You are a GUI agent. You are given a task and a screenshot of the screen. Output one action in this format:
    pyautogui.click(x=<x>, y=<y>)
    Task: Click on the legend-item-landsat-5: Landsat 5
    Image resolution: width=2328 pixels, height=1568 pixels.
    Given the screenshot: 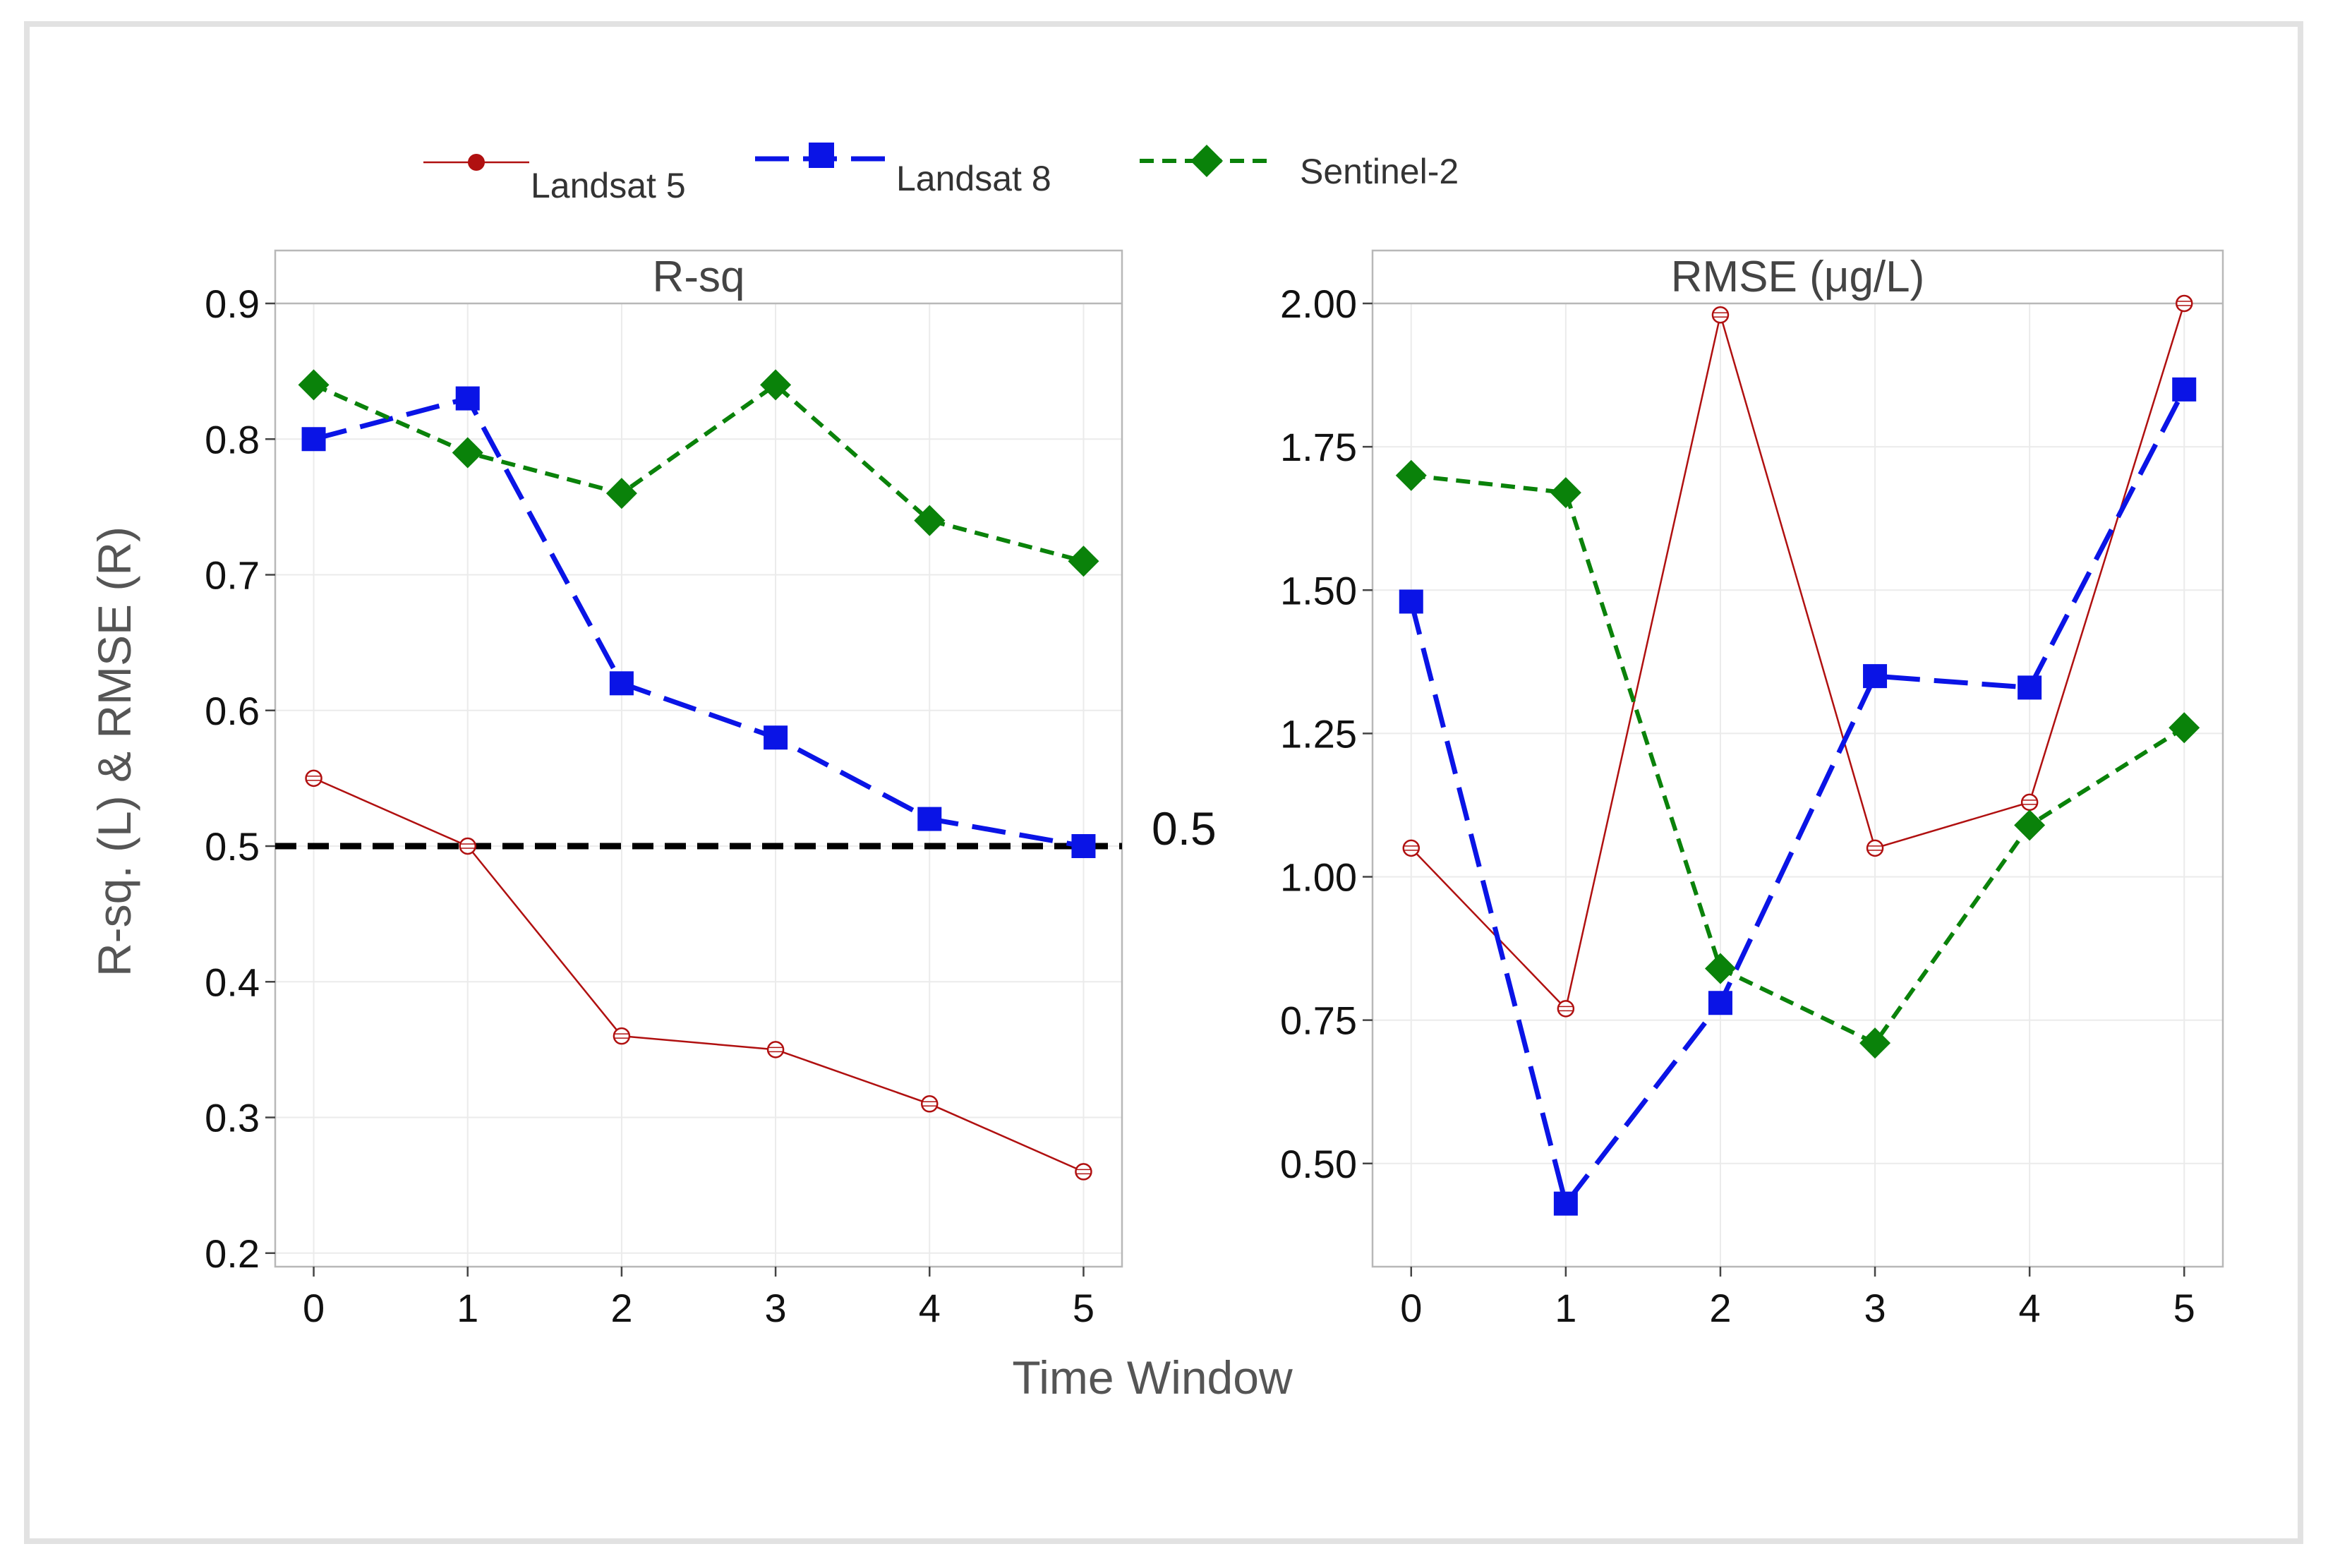 What is the action you would take?
    pyautogui.click(x=555, y=180)
    